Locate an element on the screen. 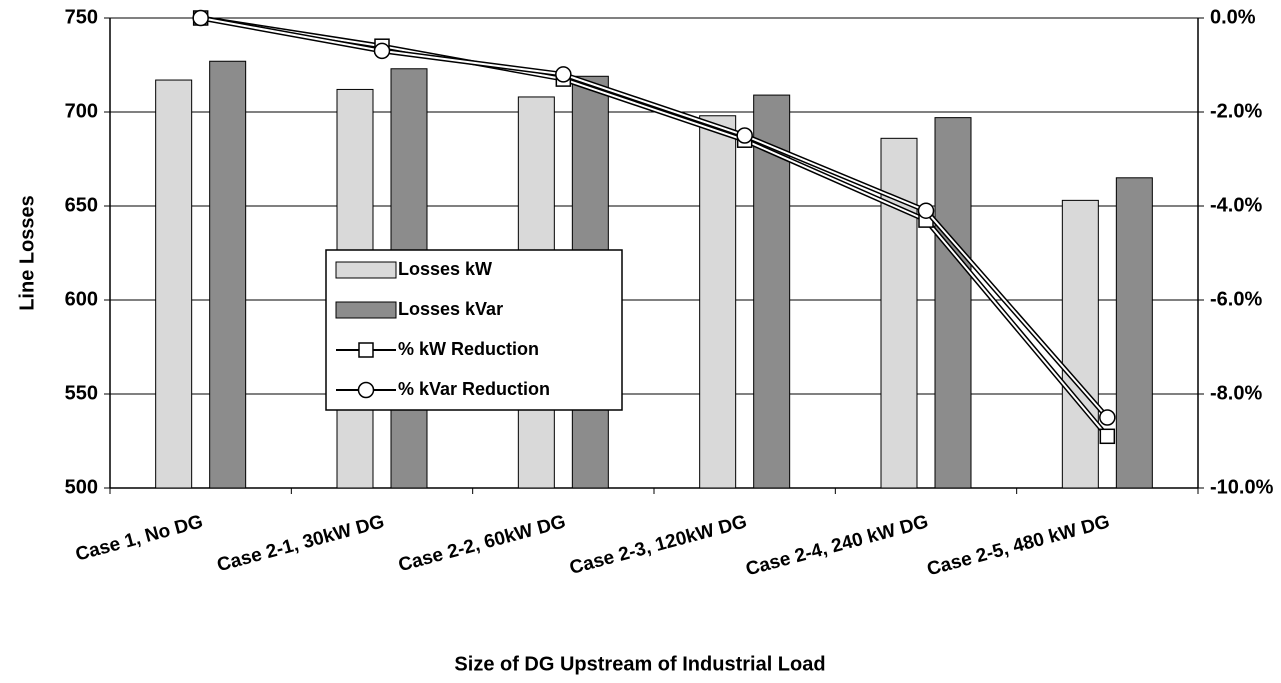 The width and height of the screenshot is (1281, 683). y-tick-label: 650 is located at coordinates (81, 205).